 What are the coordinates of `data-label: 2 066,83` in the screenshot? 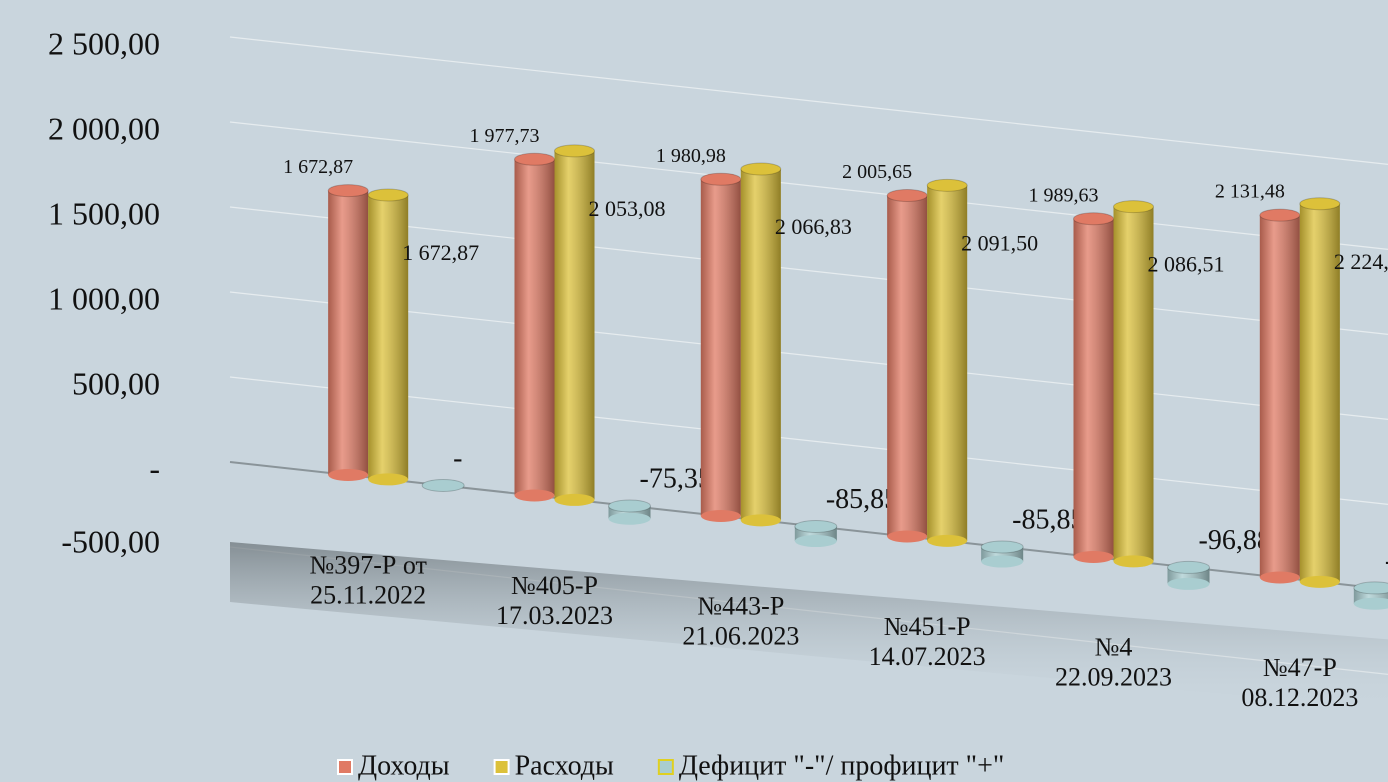 It's located at (813, 226).